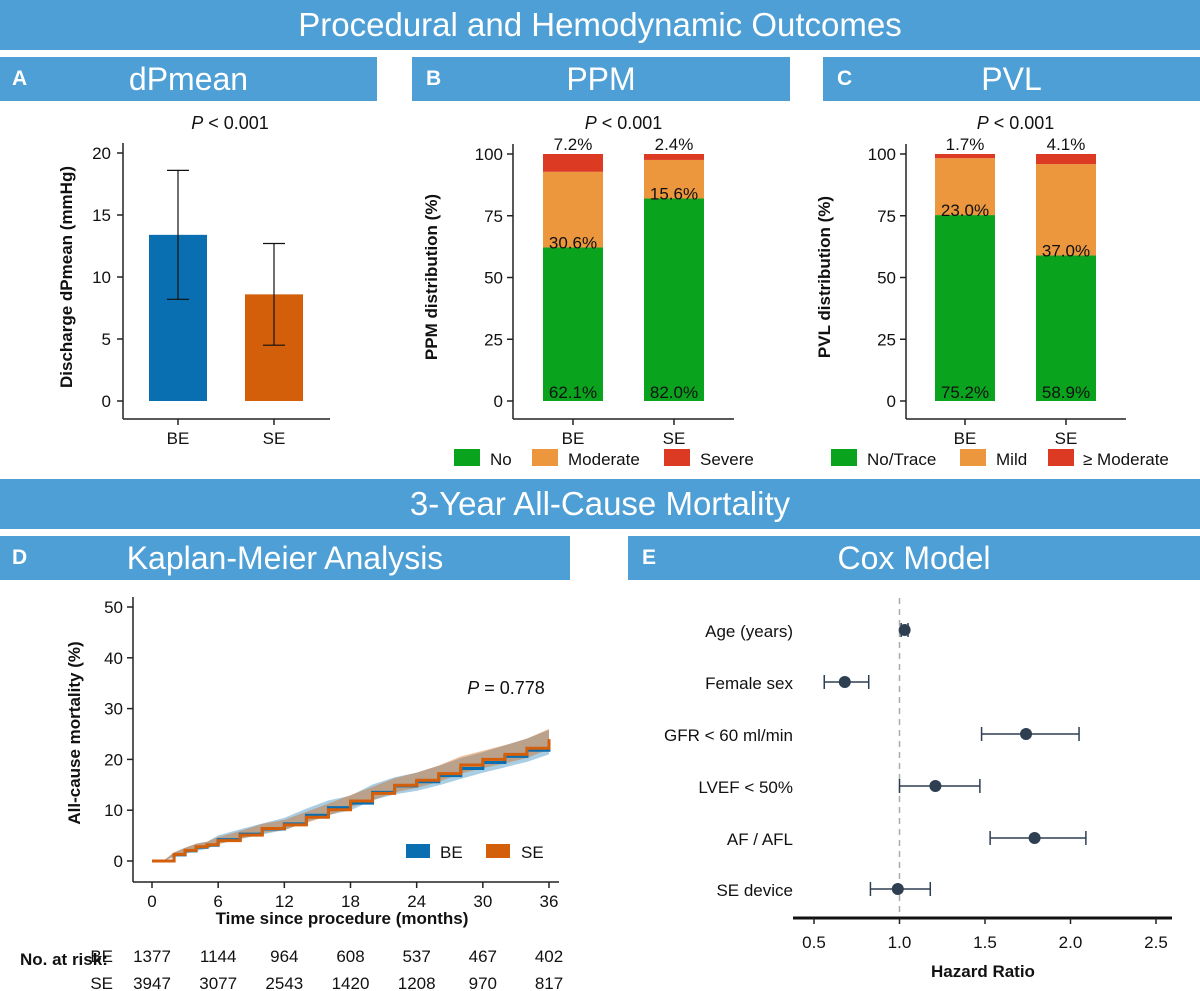 Image resolution: width=1200 pixels, height=991 pixels. I want to click on panel-c-y-tick-label: 25, so click(886, 339).